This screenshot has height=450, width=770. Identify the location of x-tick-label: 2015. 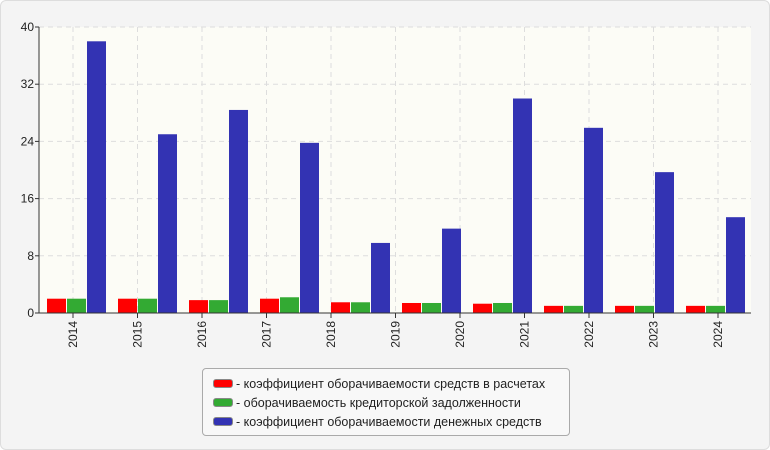
(138, 334).